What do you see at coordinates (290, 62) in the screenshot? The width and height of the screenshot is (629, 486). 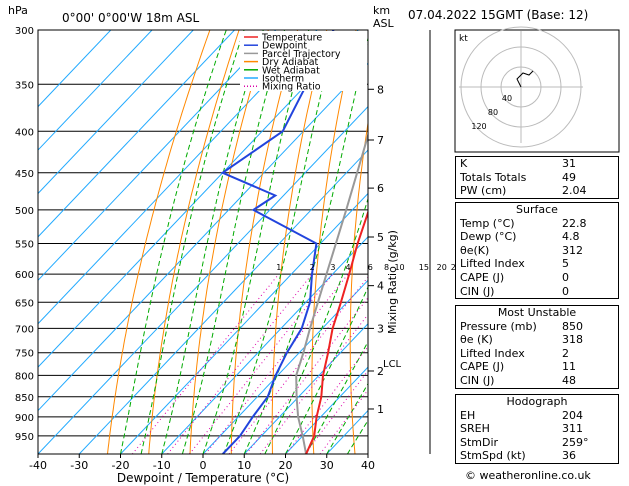 I see `legend-label: Dry Adiabat` at bounding box center [290, 62].